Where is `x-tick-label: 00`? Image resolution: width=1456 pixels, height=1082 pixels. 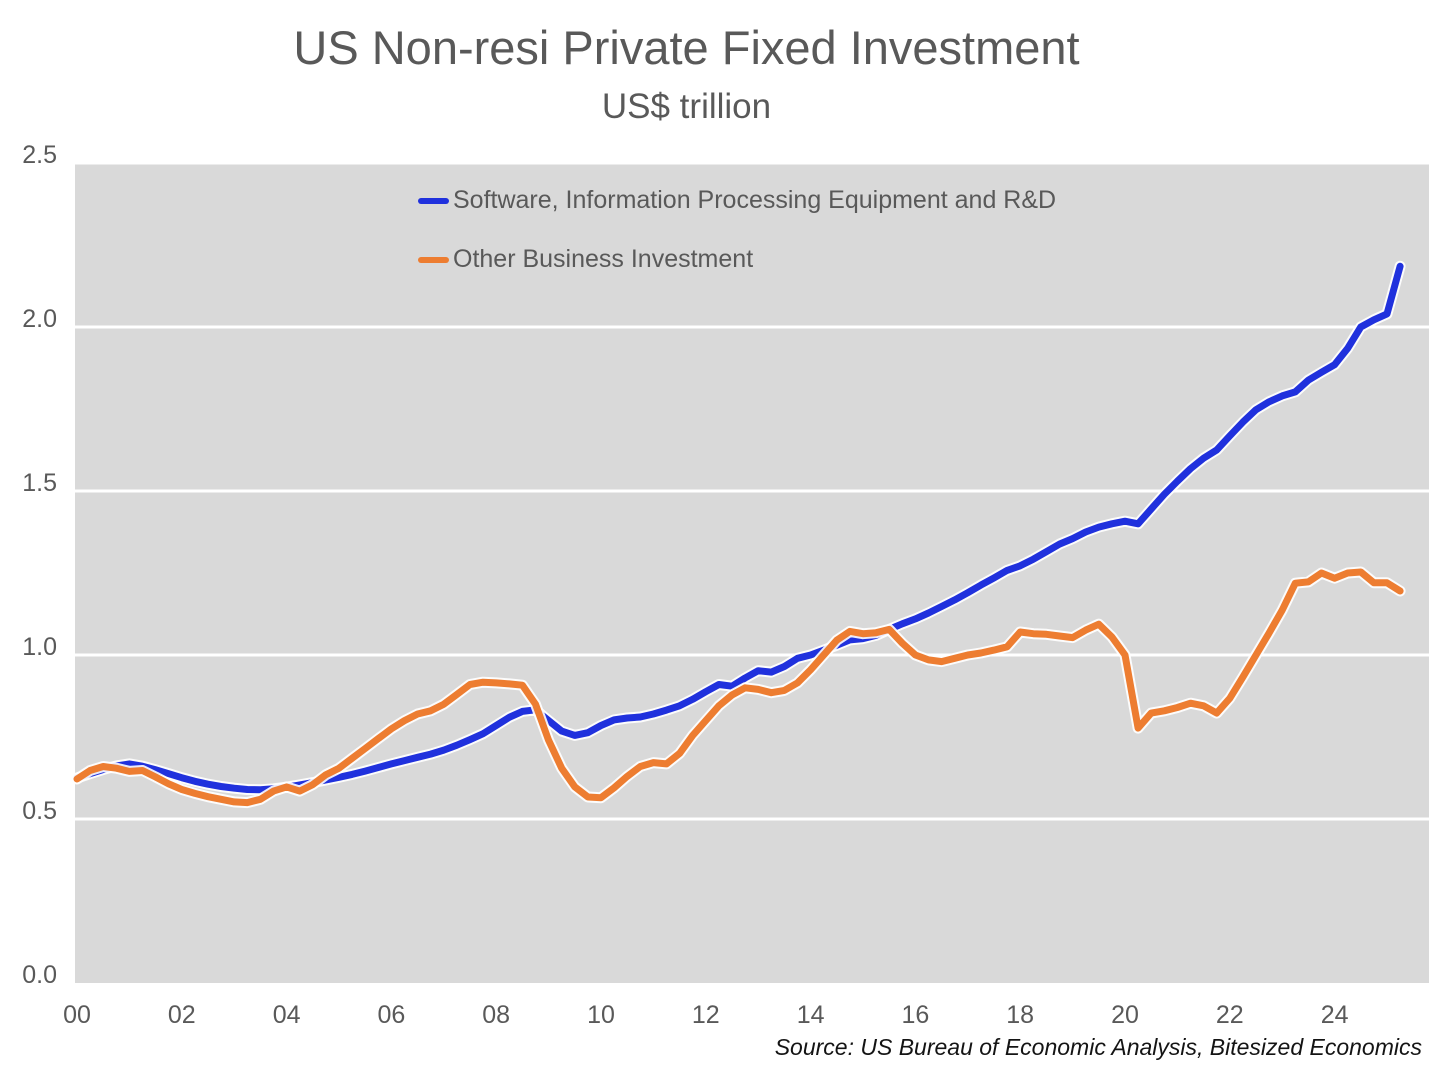 x-tick-label: 00 is located at coordinates (77, 1015).